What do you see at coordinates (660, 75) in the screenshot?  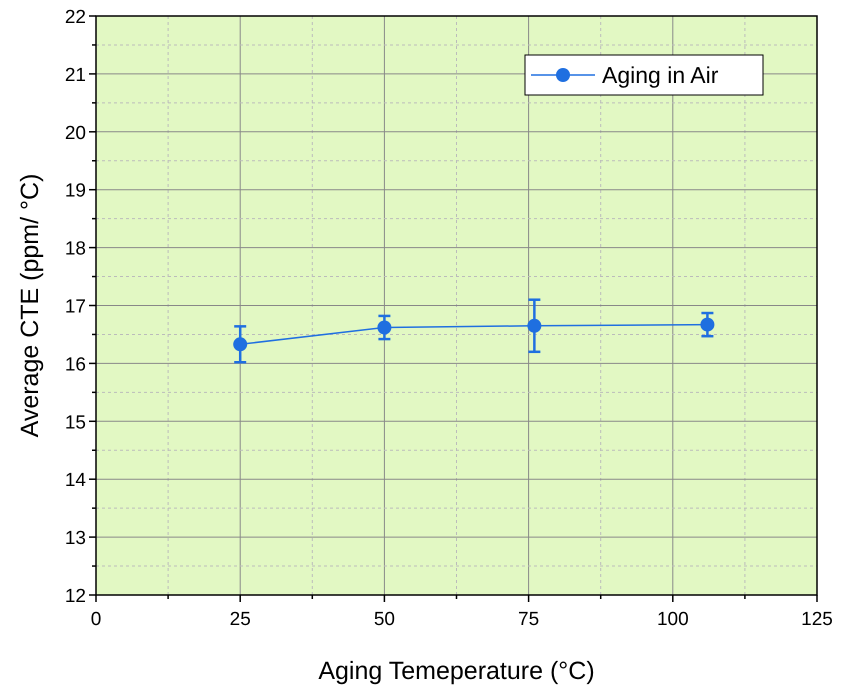 I see `legend-label: Aging in Air` at bounding box center [660, 75].